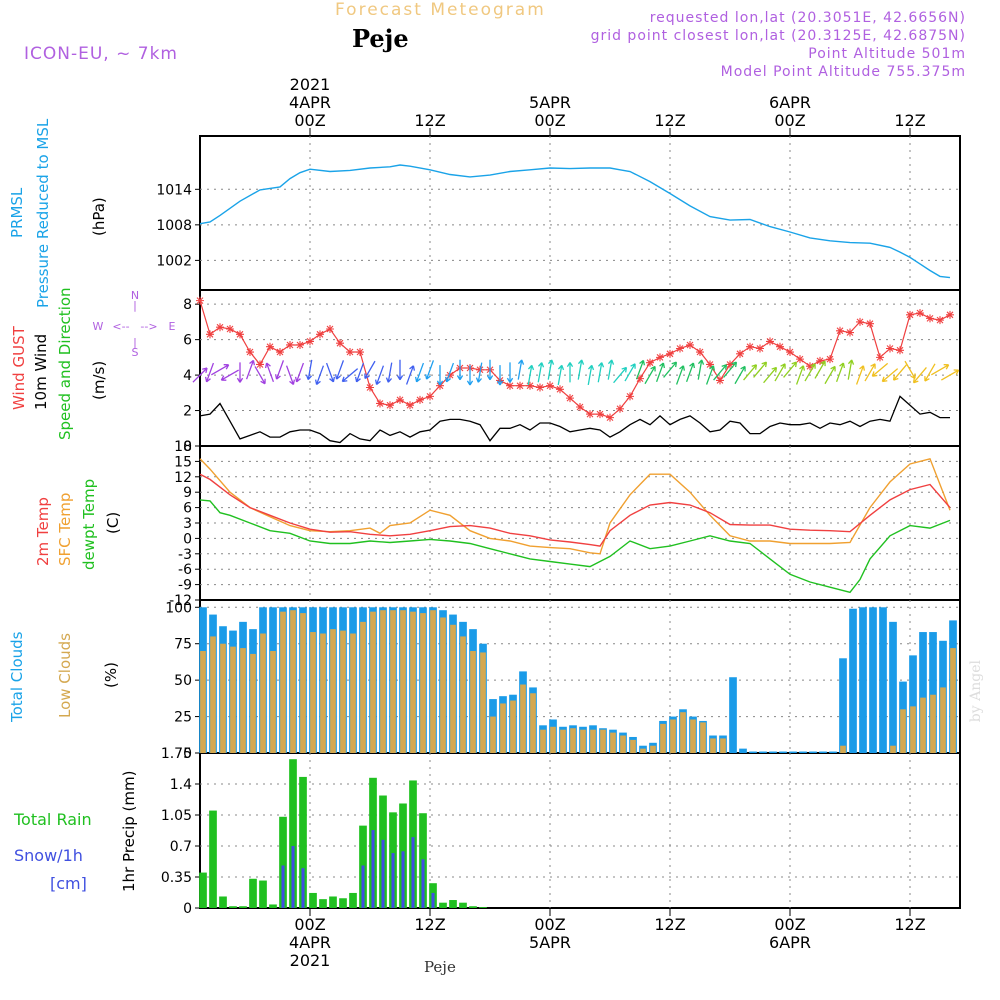  What do you see at coordinates (187, 909) in the screenshot?
I see `ytick-label-precip: 0` at bounding box center [187, 909].